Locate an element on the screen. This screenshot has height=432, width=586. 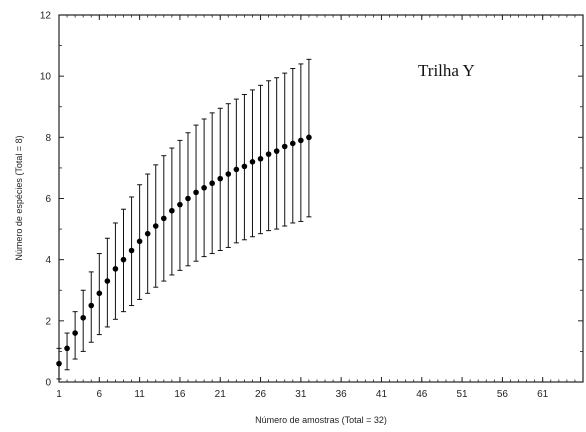
x-tick-label-7: 36 is located at coordinates (342, 394).